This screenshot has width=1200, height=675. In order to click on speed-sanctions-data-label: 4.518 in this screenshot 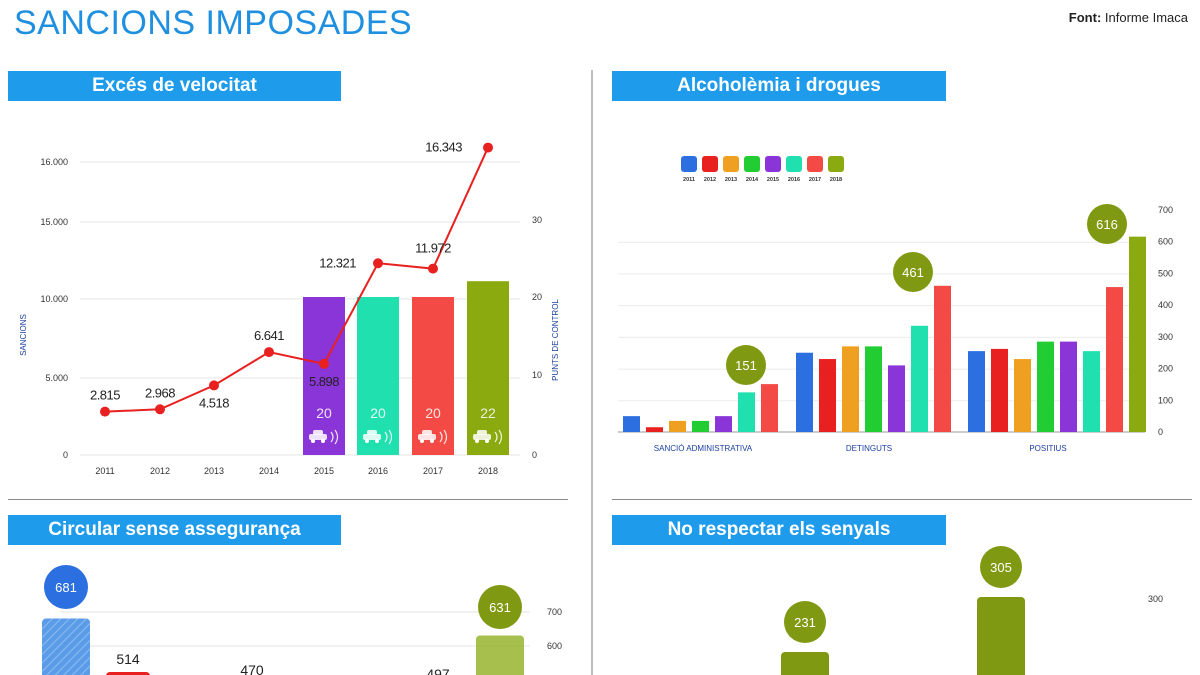, I will do `click(214, 402)`.